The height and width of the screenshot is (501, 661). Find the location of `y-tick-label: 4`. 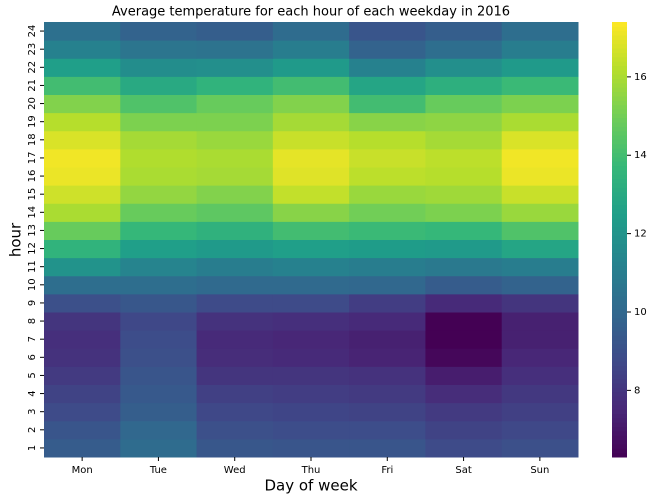

y-tick-label: 4 is located at coordinates (32, 393).